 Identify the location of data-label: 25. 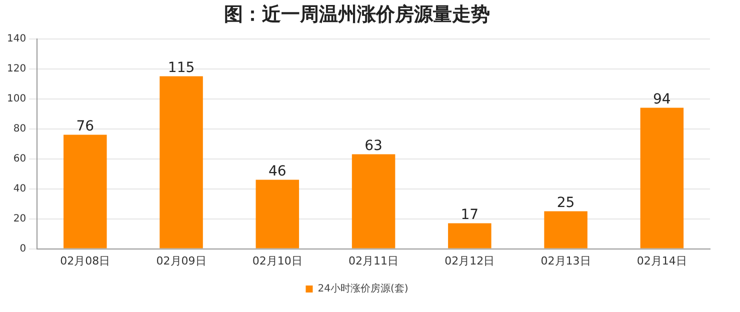
(565, 202).